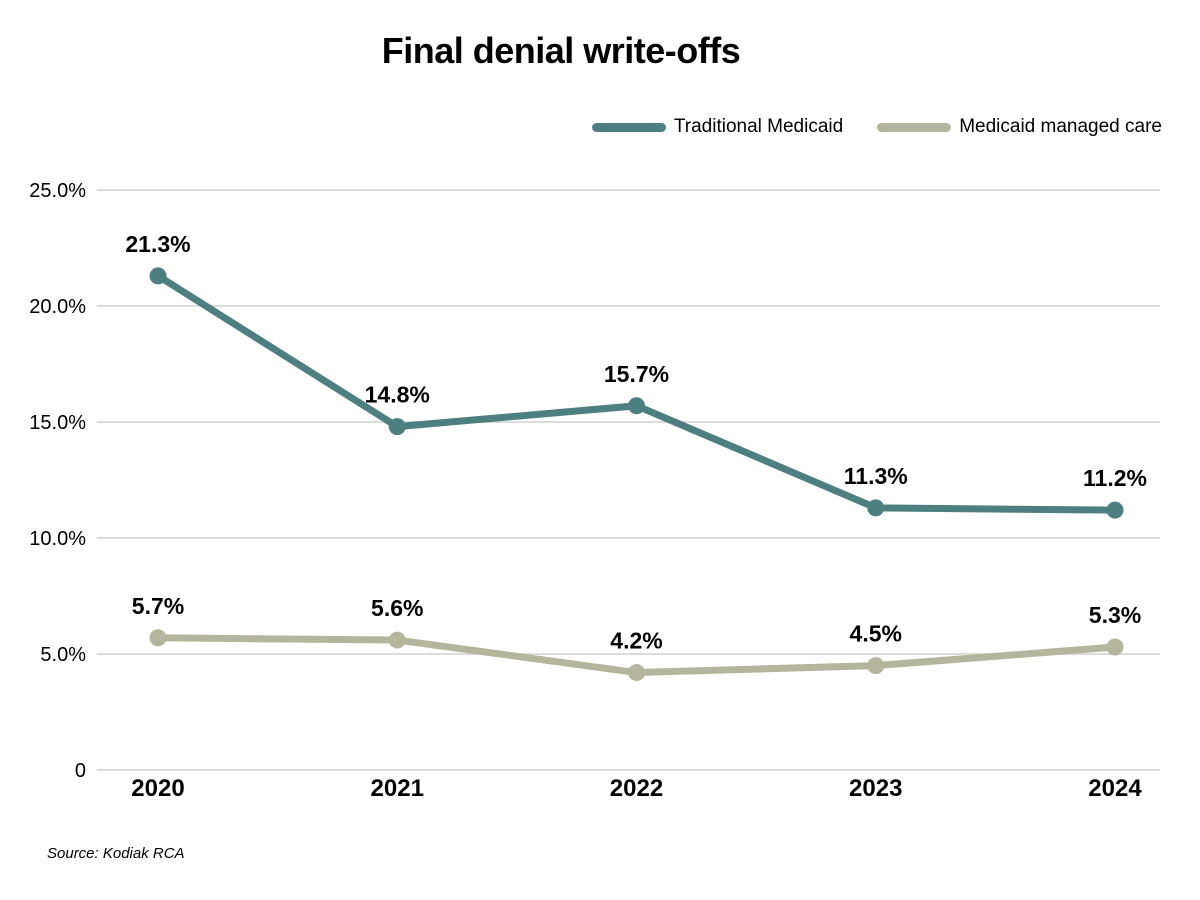 The height and width of the screenshot is (900, 1200). I want to click on data-point-label: 5.6%, so click(397, 608).